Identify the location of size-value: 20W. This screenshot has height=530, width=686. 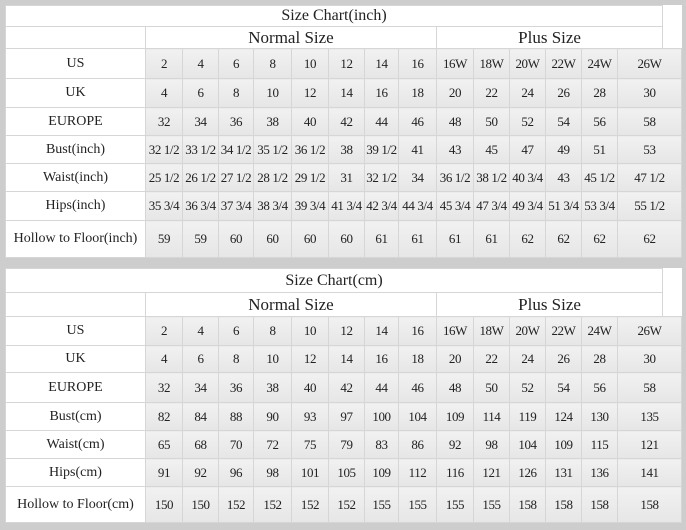
(527, 331).